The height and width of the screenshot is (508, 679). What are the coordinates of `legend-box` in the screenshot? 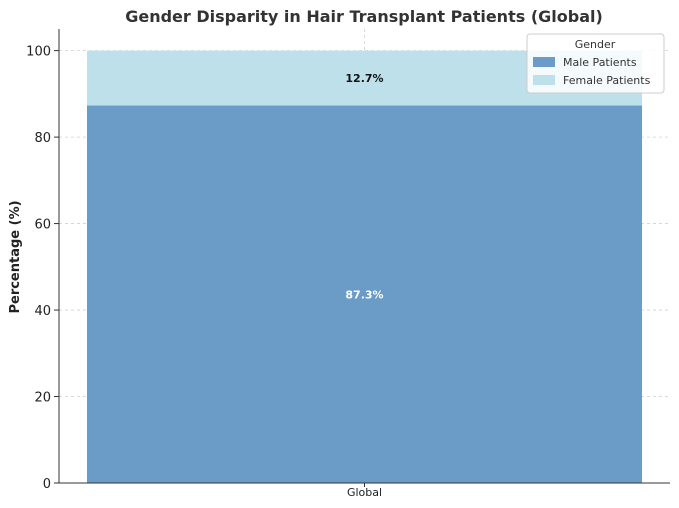 It's located at (595, 63).